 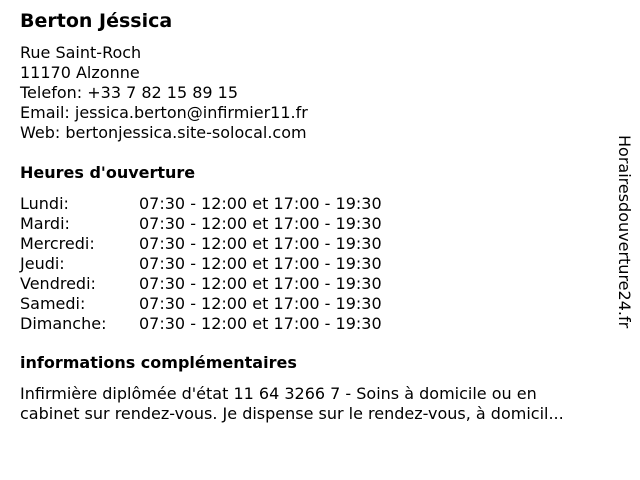 I want to click on hours-day: Mardi:, so click(x=45, y=223).